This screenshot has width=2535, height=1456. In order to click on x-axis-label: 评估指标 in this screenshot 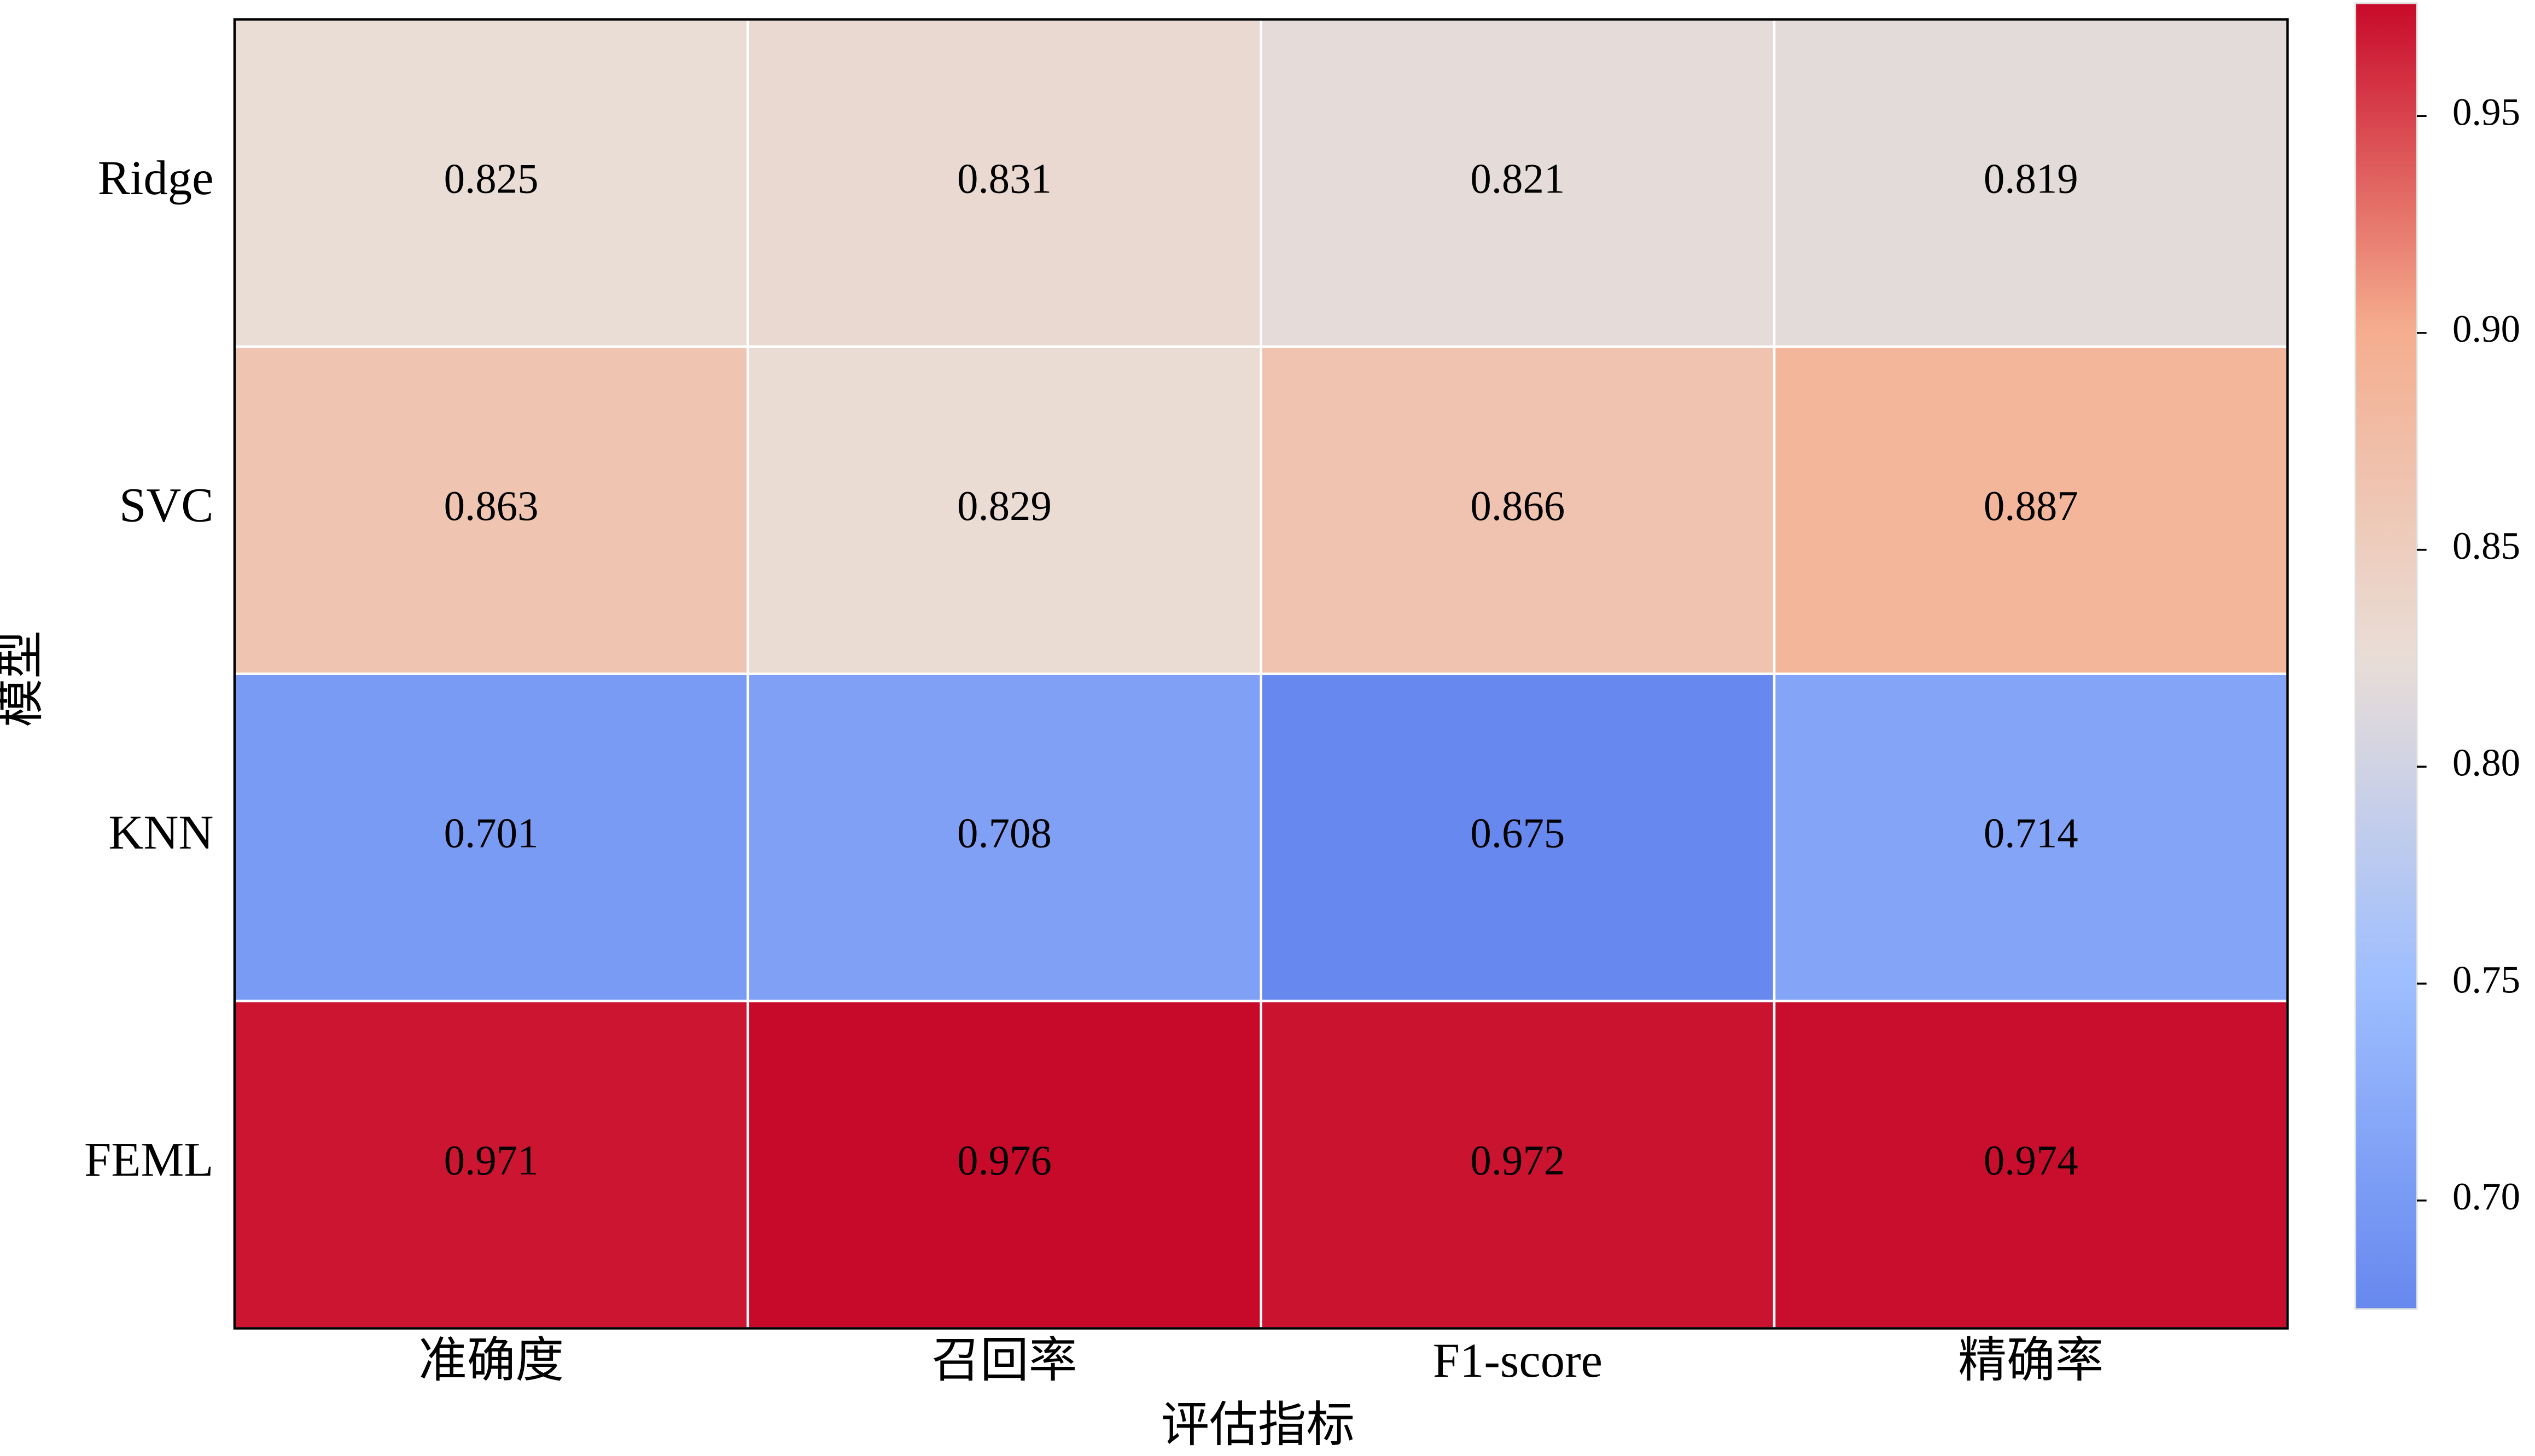, I will do `click(1258, 1425)`.